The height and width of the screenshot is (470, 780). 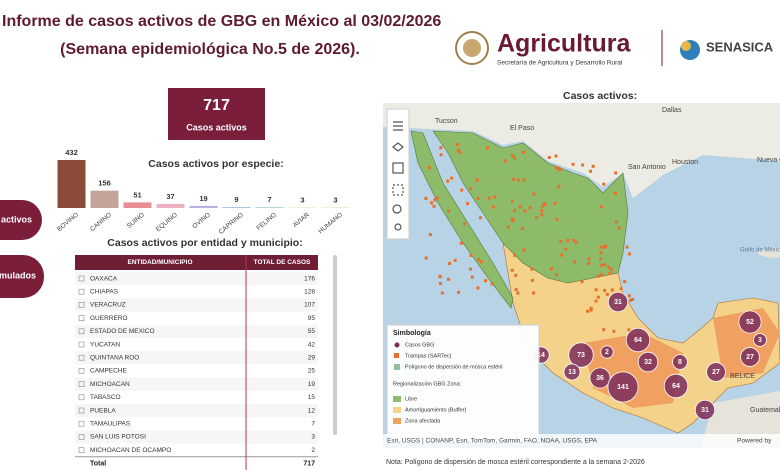 I want to click on cluster-count: 2, so click(x=607, y=352).